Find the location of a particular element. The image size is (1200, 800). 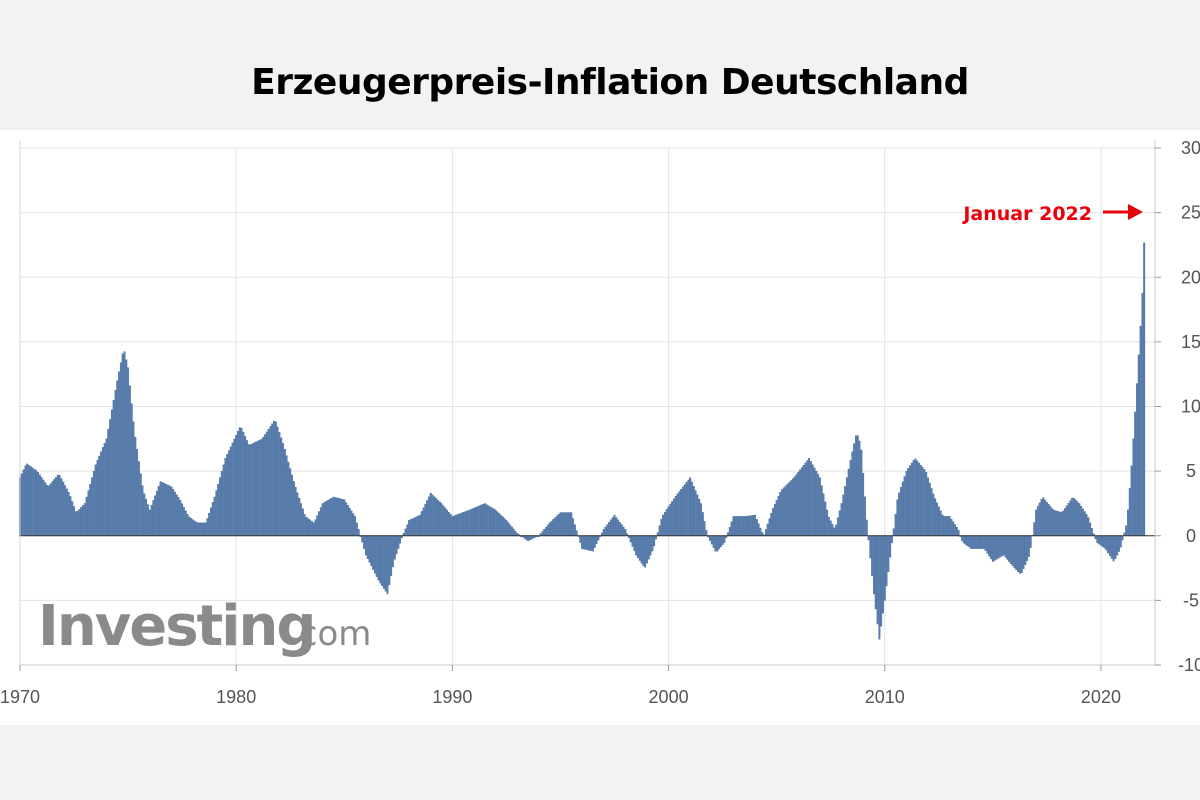

x-tick-label: 1980 is located at coordinates (236, 697).